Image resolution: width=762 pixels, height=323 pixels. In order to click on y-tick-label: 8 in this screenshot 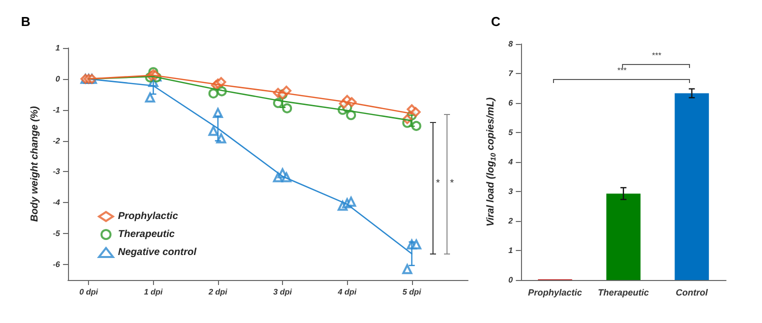, I will do `click(511, 44)`.